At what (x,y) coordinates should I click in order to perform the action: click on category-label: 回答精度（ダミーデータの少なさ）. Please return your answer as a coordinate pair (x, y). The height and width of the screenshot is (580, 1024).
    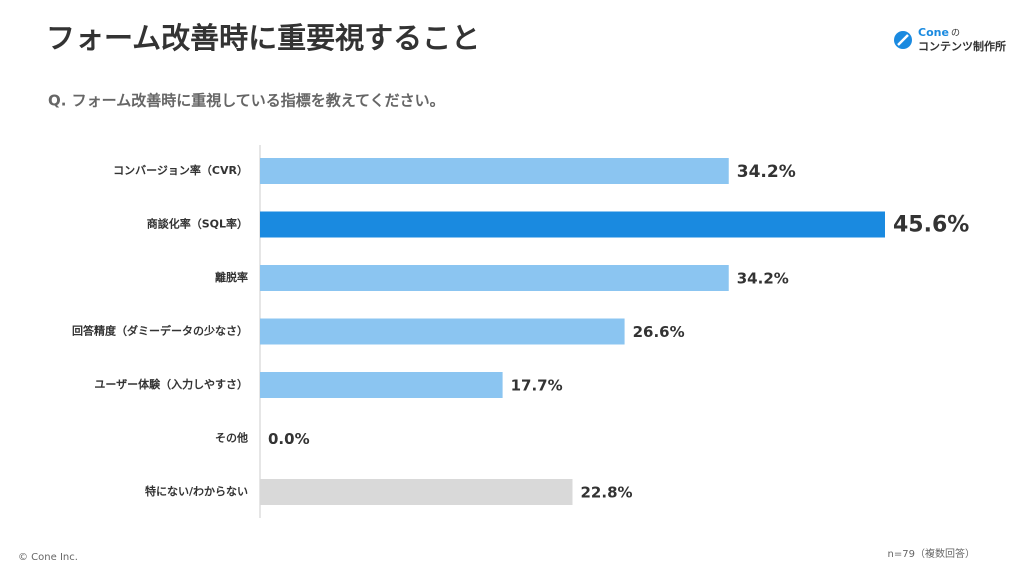
    Looking at the image, I should click on (160, 331).